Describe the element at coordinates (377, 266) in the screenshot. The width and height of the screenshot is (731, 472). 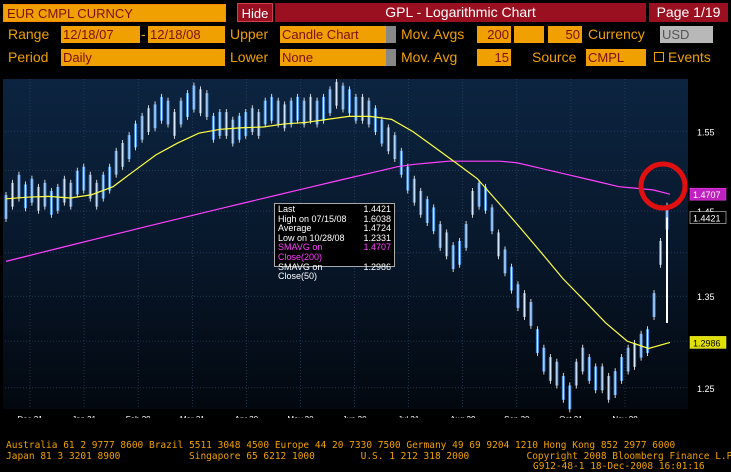
I see `legend-value: 1.2986` at that location.